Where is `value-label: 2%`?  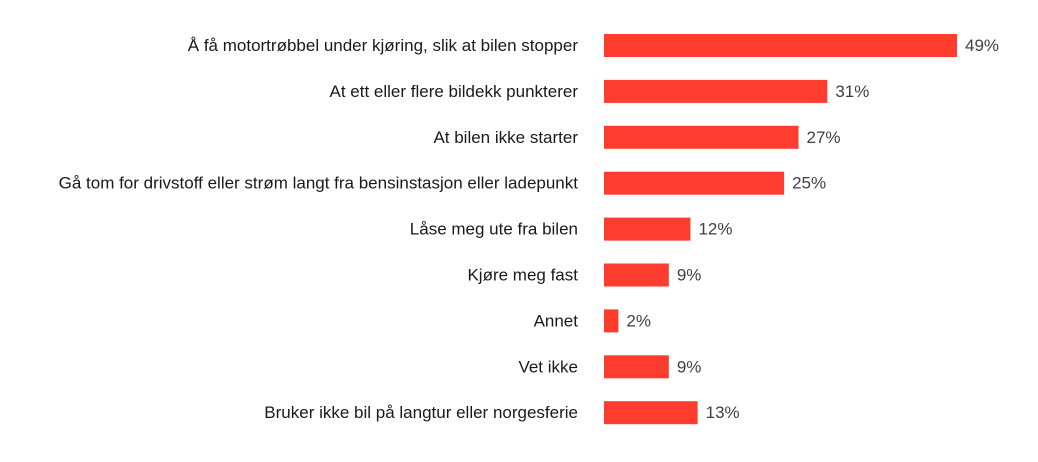
value-label: 2% is located at coordinates (638, 320).